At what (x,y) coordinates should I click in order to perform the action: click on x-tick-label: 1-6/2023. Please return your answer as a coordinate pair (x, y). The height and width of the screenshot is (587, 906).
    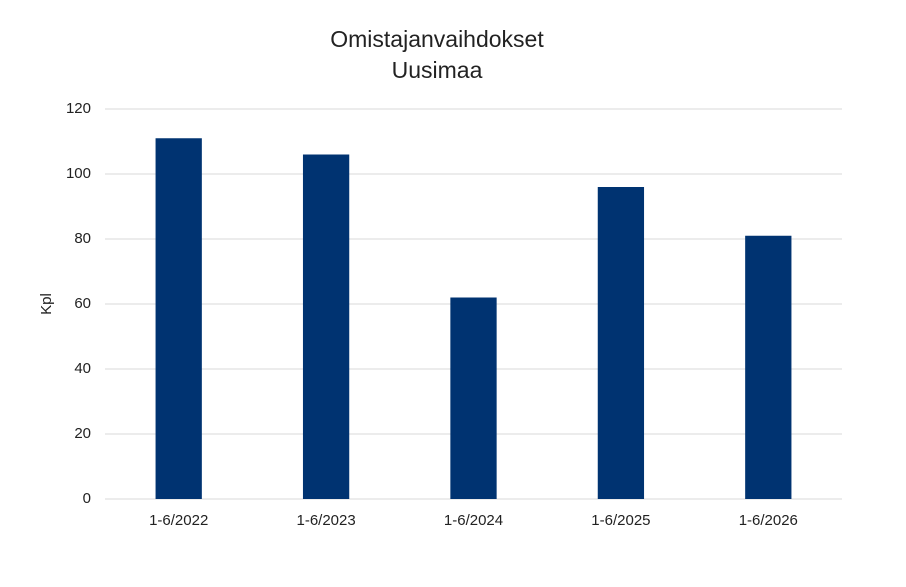
    Looking at the image, I should click on (325, 520).